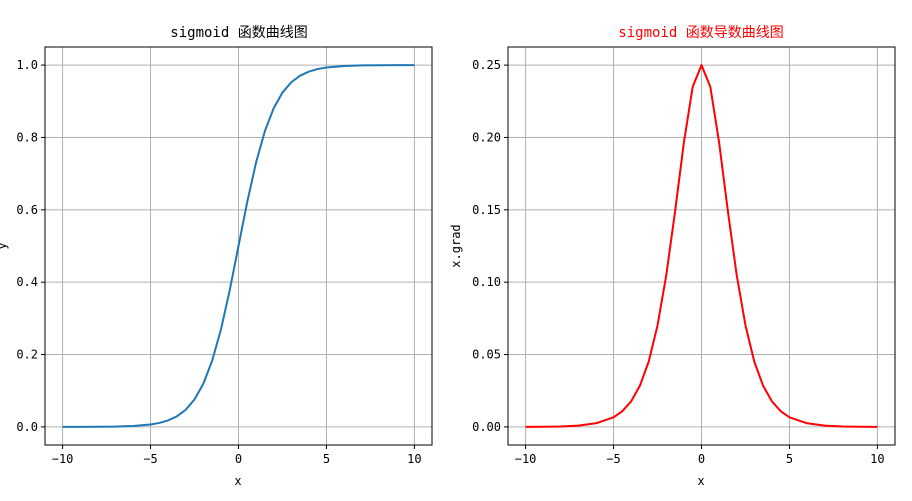 This screenshot has width=912, height=501. Describe the element at coordinates (30, 246) in the screenshot. I see `sigmoid-y-ticks: 0.0 0.2 0.4 0.6 0.8 1.0` at that location.